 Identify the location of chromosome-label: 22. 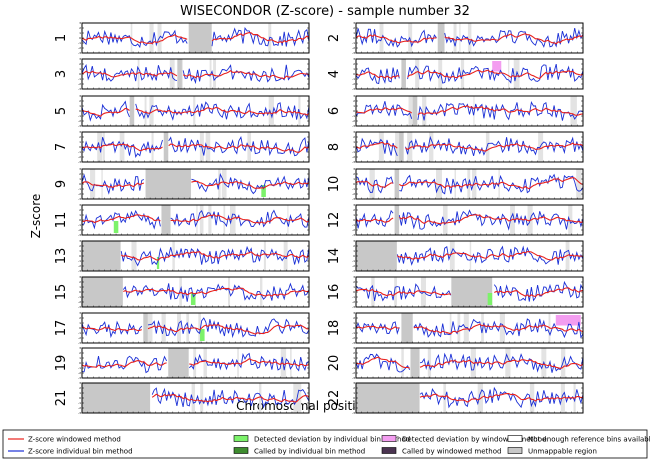
(334, 398).